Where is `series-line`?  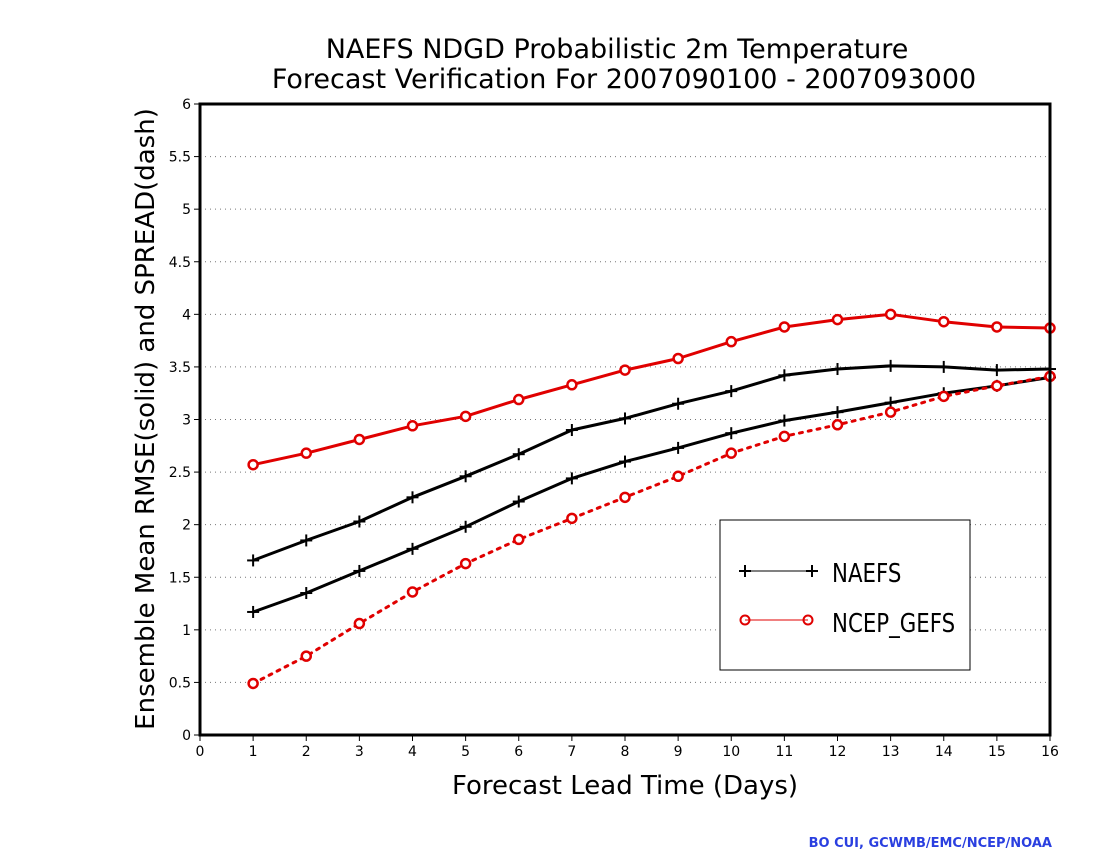
series-line is located at coordinates (651, 389).